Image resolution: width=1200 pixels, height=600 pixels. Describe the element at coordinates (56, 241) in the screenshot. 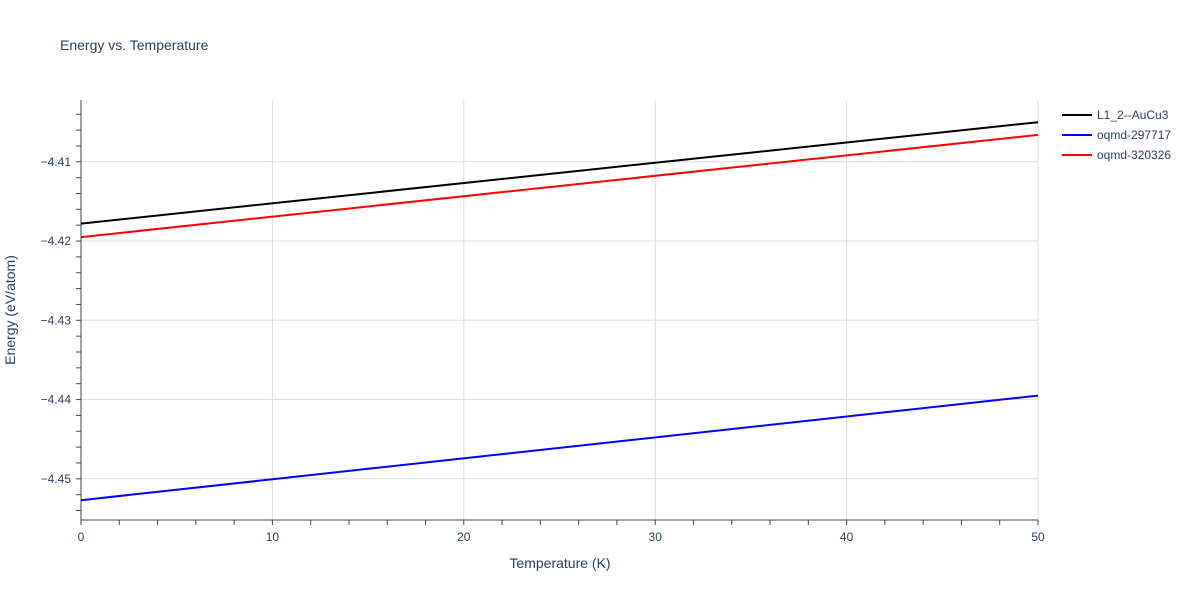

I see `y-tick-label: −4.42` at that location.